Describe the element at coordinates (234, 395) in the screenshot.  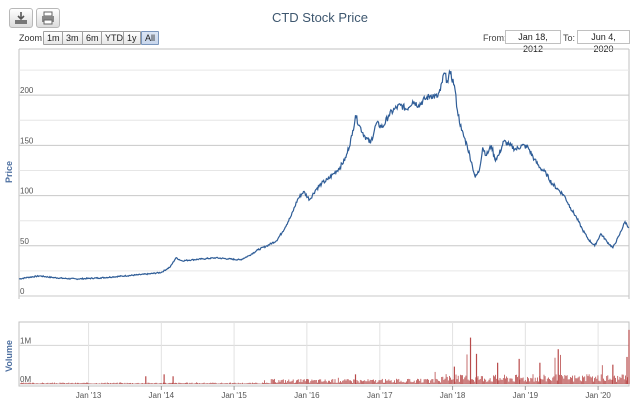
I see `x-tick-label: Jan '15` at that location.